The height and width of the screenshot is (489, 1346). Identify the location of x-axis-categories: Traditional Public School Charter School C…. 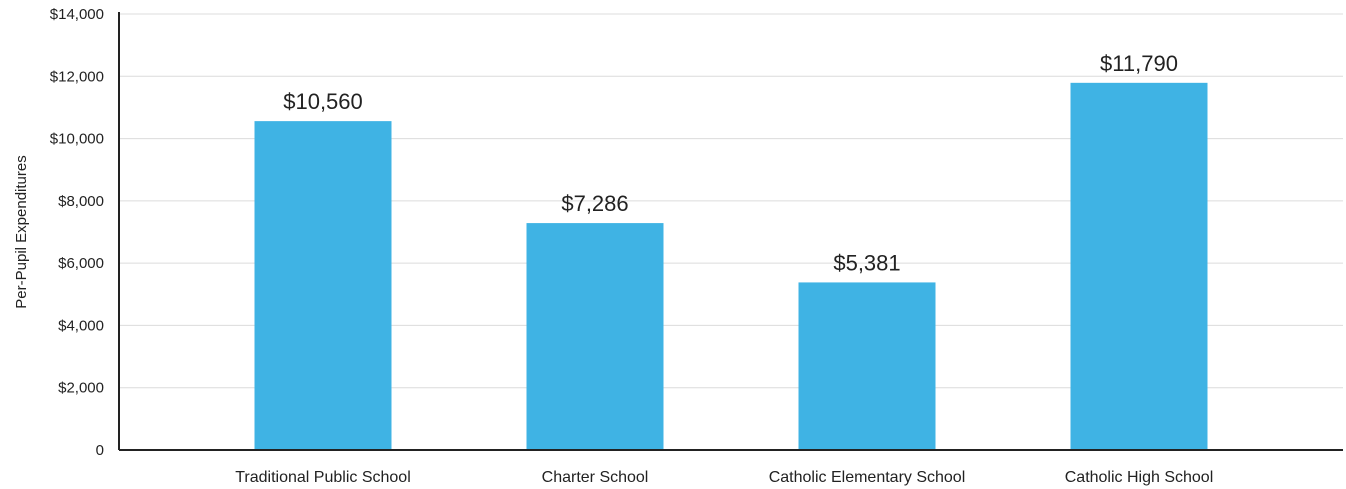
(724, 477).